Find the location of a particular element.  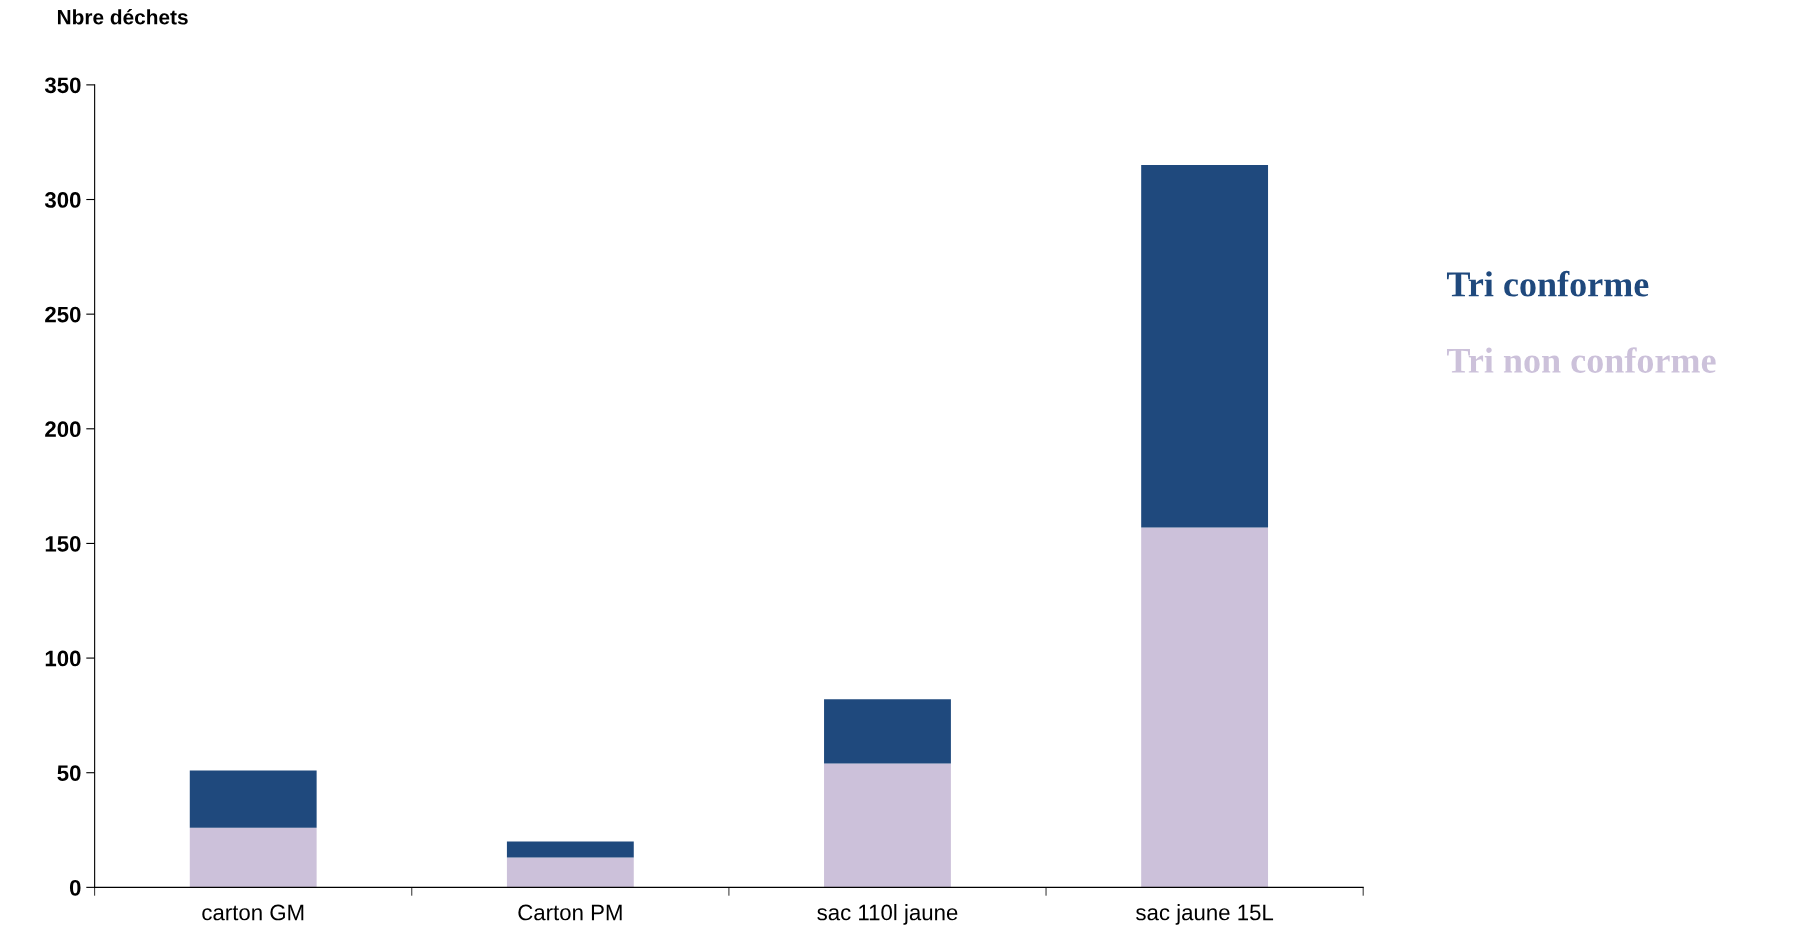

y-axis-title: Nbre déchets is located at coordinates (122, 17).